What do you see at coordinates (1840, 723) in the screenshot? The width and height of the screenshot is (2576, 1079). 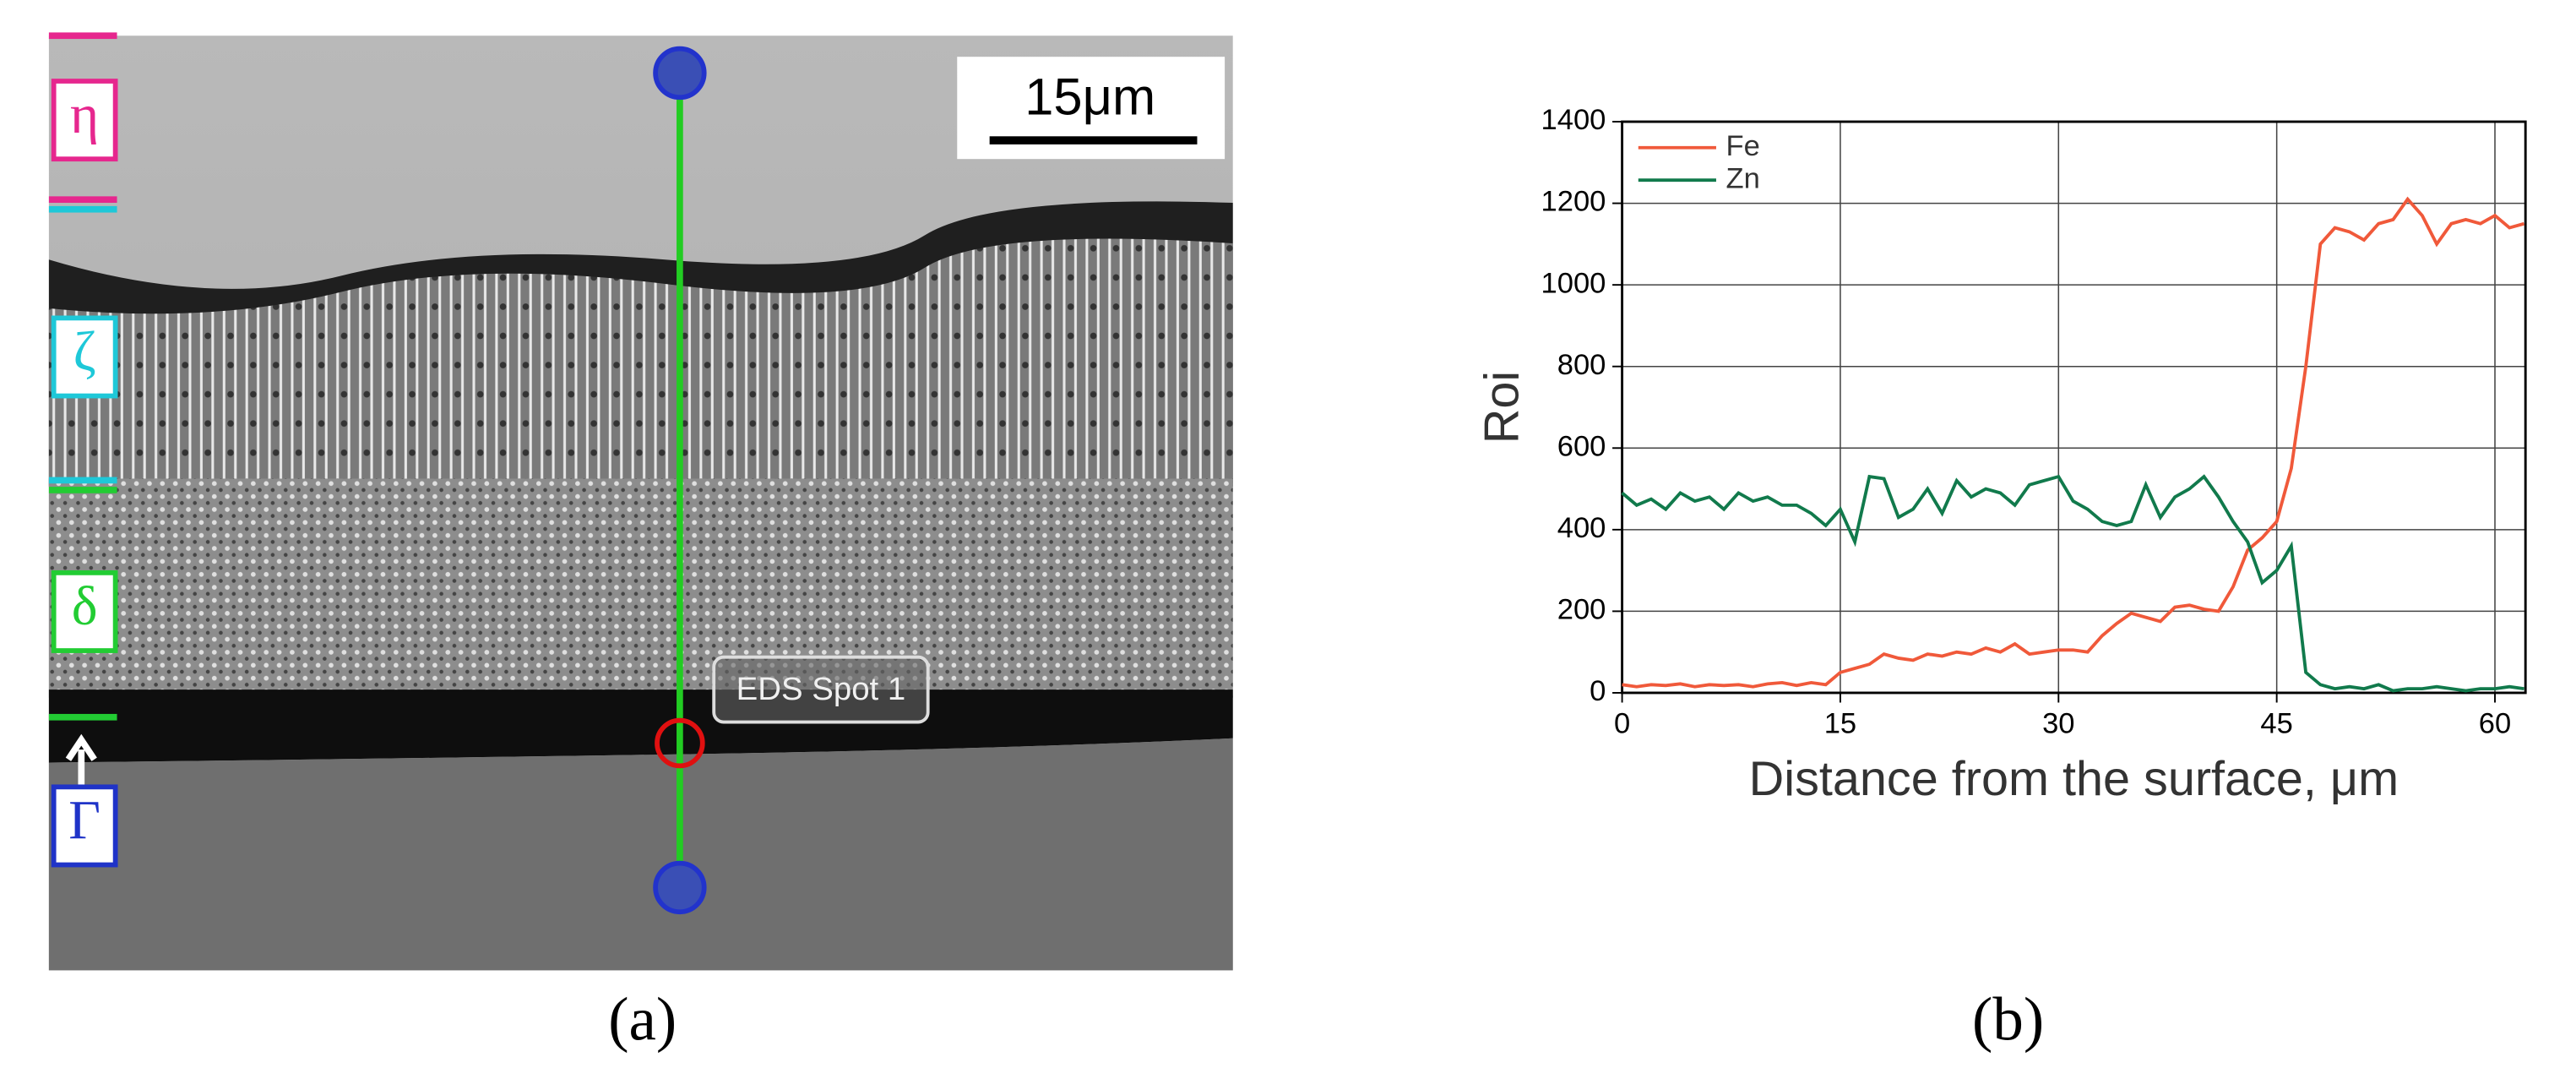 I see `x-tick-label: 15` at bounding box center [1840, 723].